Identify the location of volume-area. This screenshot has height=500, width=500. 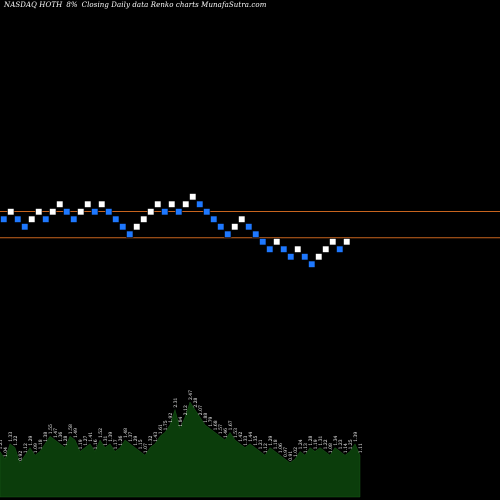
(180, 449).